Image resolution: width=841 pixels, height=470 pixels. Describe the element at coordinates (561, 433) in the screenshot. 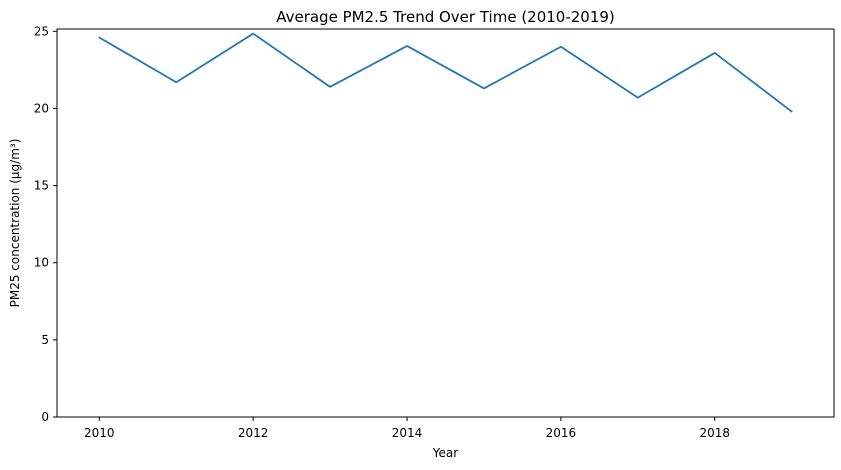

I see `x-tick-label: 2016` at that location.